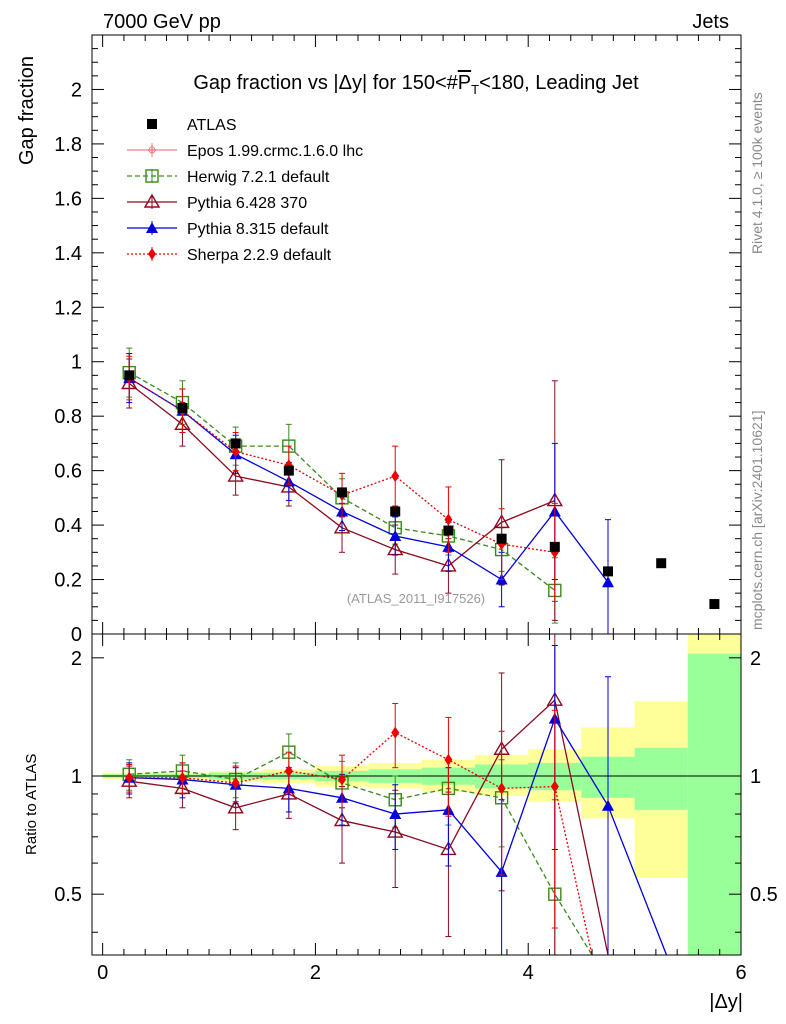 The width and height of the screenshot is (786, 1024). I want to click on ratio-y-tick-label: 1, so click(76, 777).